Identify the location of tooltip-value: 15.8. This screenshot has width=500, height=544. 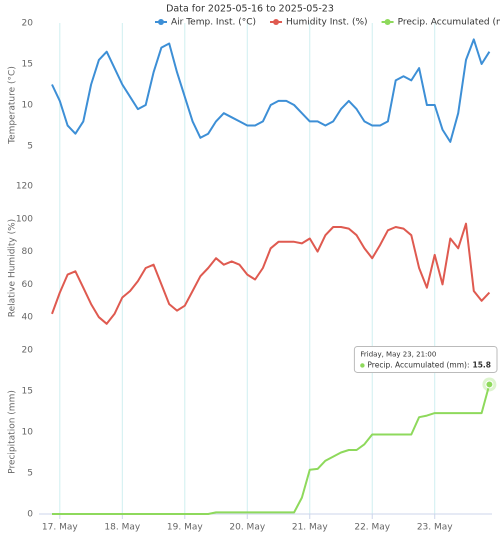
(481, 364).